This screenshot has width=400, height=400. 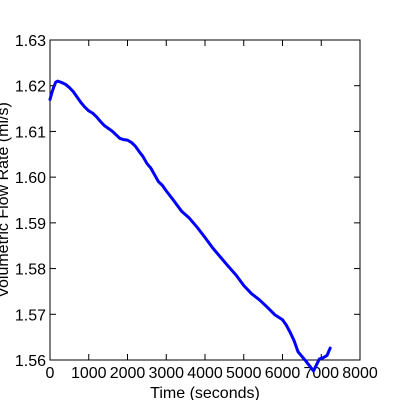 What do you see at coordinates (30, 270) in the screenshot?
I see `y-tick-label: 1.58` at bounding box center [30, 270].